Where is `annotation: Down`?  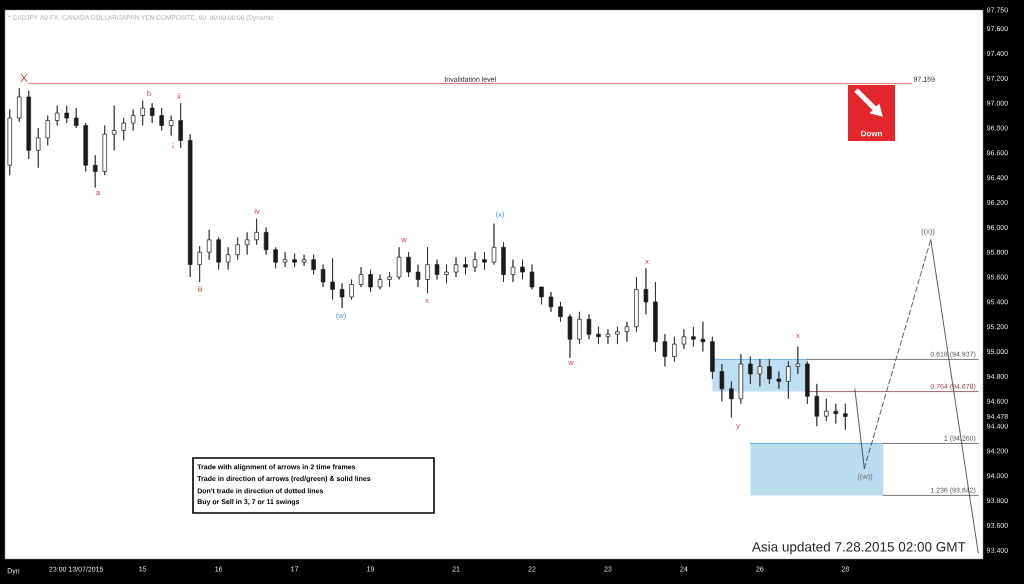
annotation: Down is located at coordinates (871, 133).